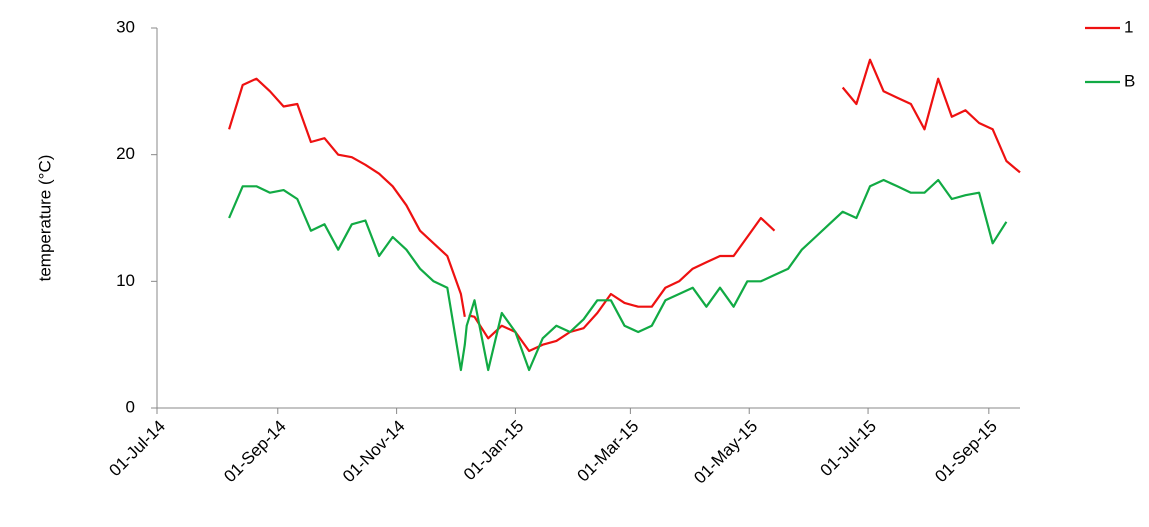 This screenshot has width=1149, height=527. I want to click on y-tick-label: 20, so click(125, 153).